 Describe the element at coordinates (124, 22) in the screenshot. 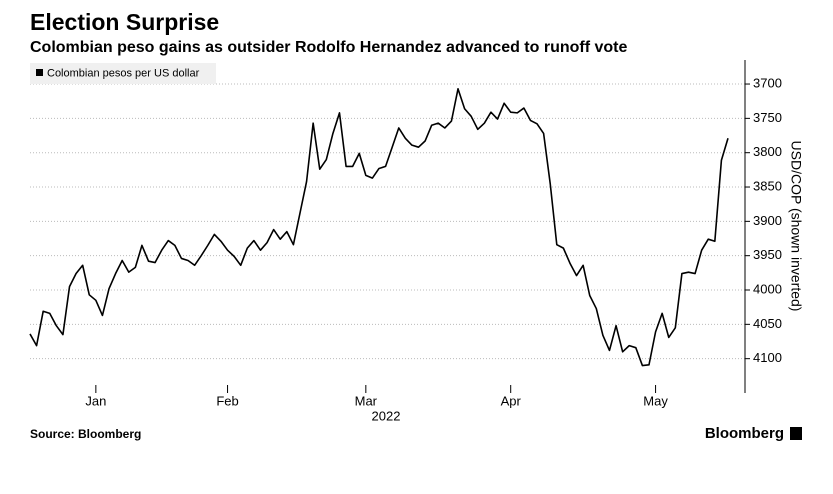

I see `chart-title: Election Surprise` at that location.